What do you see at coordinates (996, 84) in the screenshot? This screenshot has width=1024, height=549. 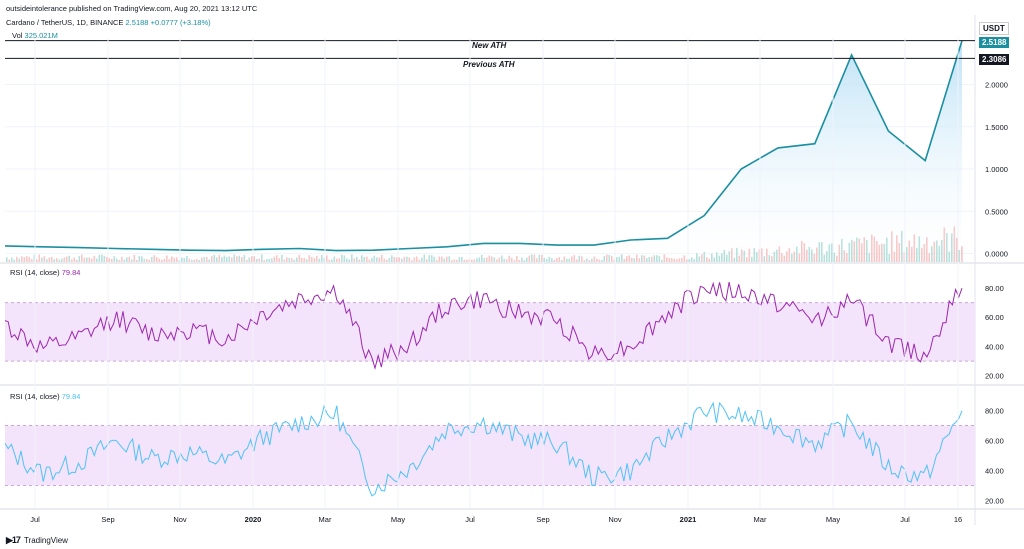 I see `price-tick-label: 2.0000` at bounding box center [996, 84].